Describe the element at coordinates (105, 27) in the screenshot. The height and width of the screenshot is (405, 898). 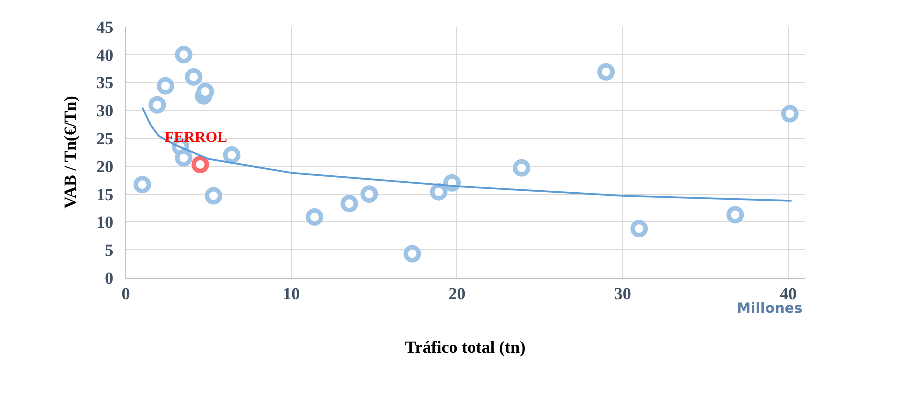
I see `y-tick-label: 45` at that location.